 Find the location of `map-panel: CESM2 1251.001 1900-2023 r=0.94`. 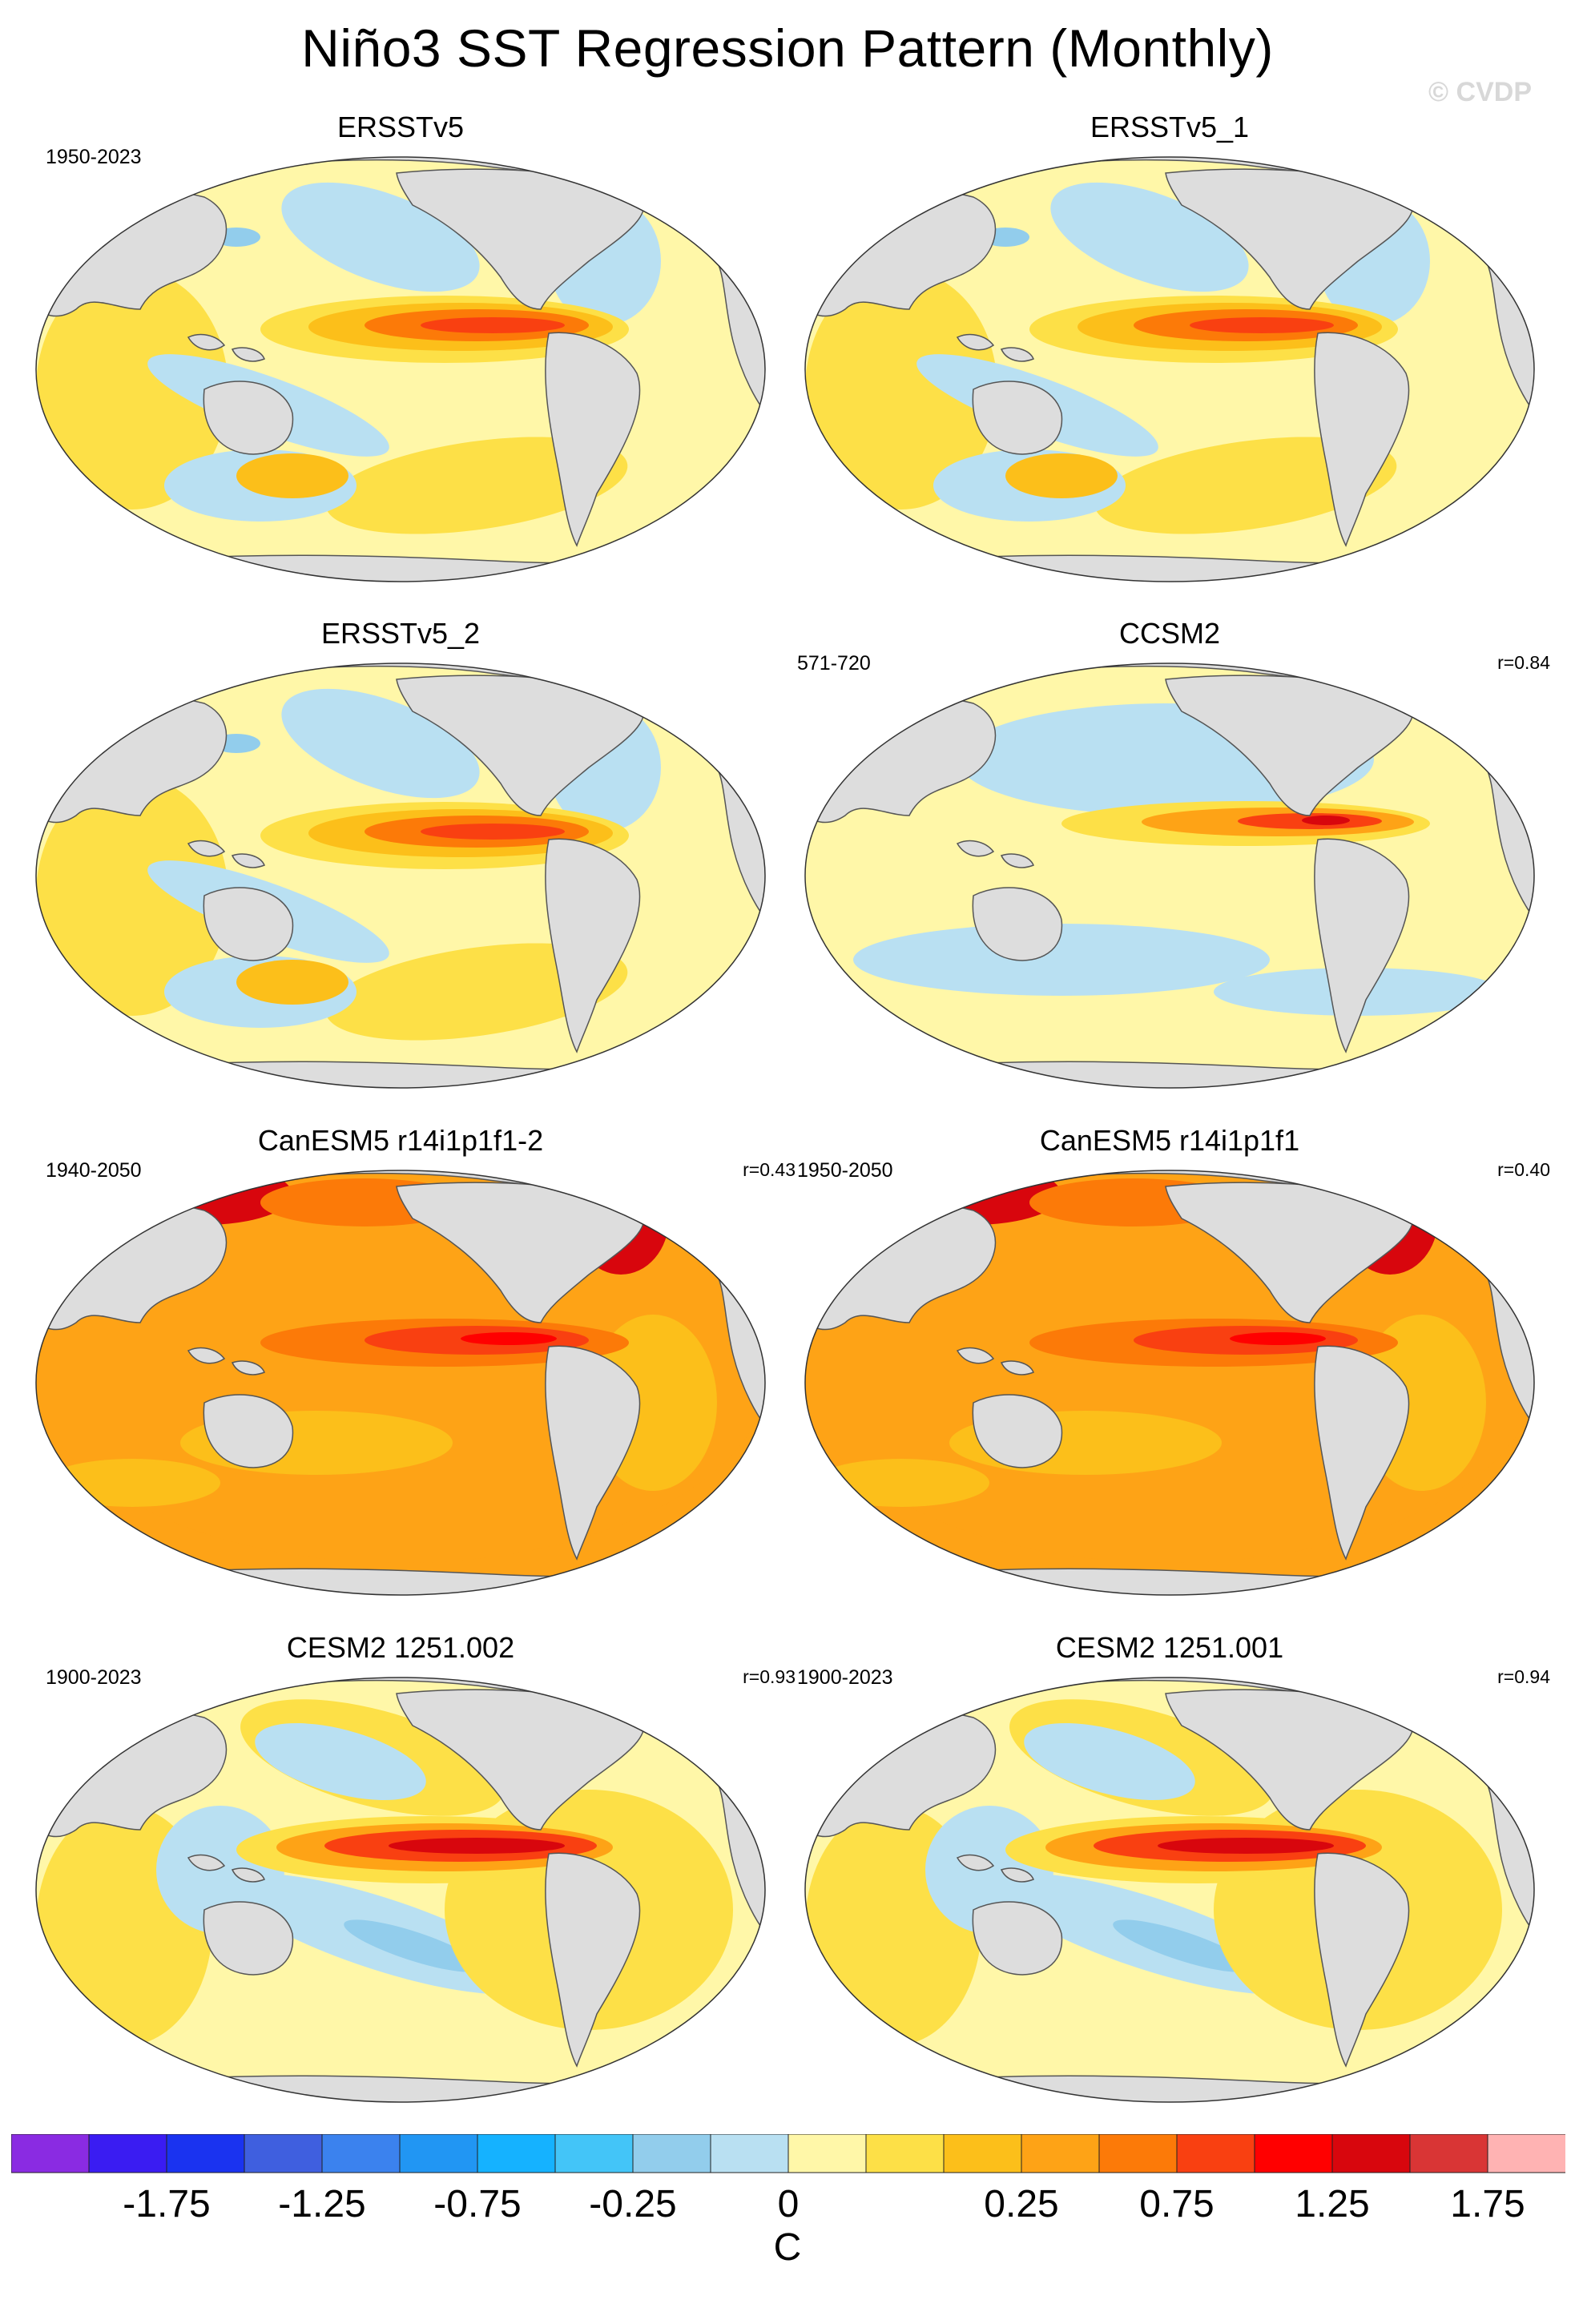

map-panel: CESM2 1251.001 1900-2023 r=0.94 is located at coordinates (1173, 1871).